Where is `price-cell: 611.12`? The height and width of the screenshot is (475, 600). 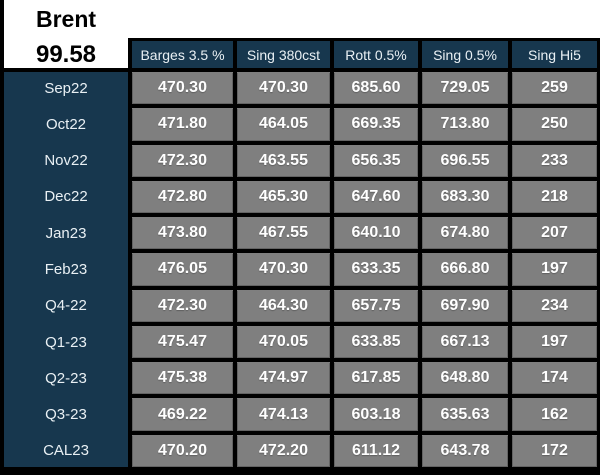
price-cell: 611.12 is located at coordinates (376, 450).